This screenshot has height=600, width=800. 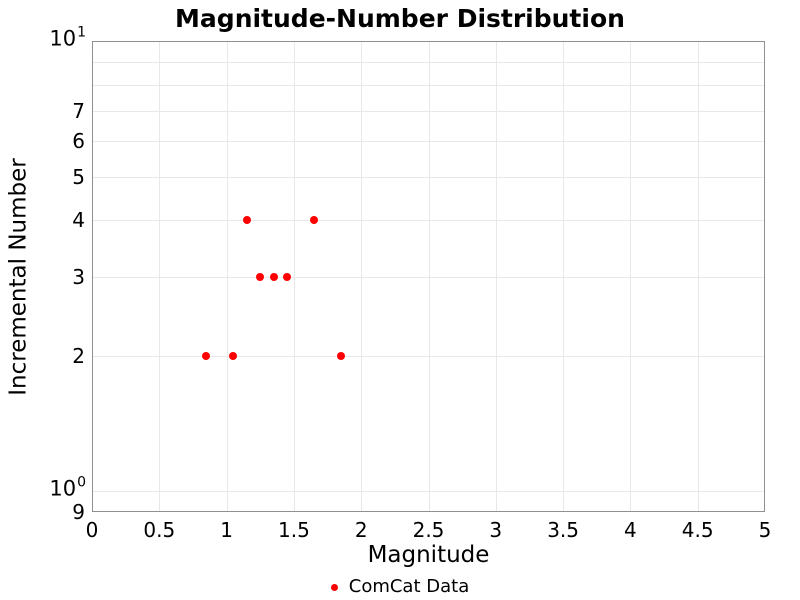 I want to click on legend-label: ComCat Data, so click(x=409, y=586).